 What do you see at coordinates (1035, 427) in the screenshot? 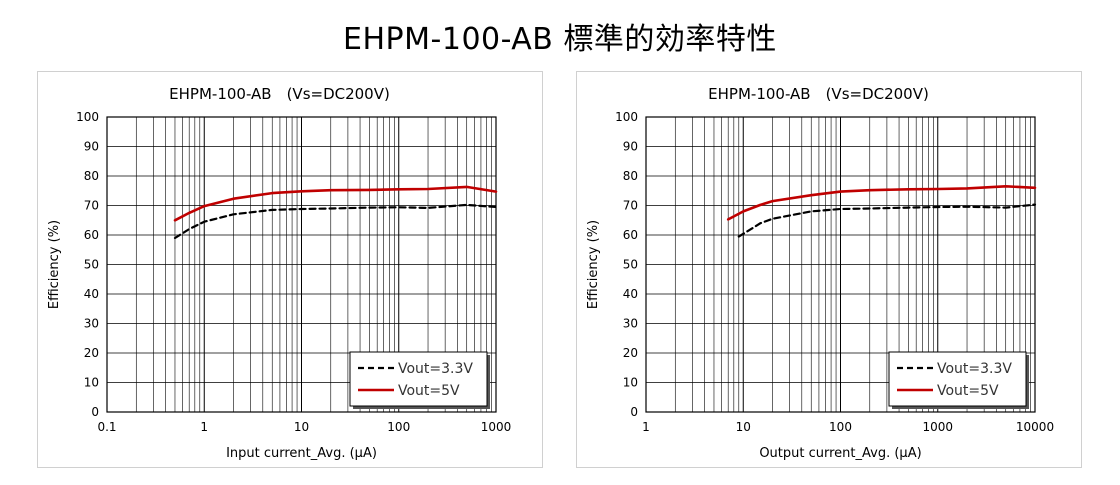
I see `x-tick-label: 10000` at bounding box center [1035, 427].